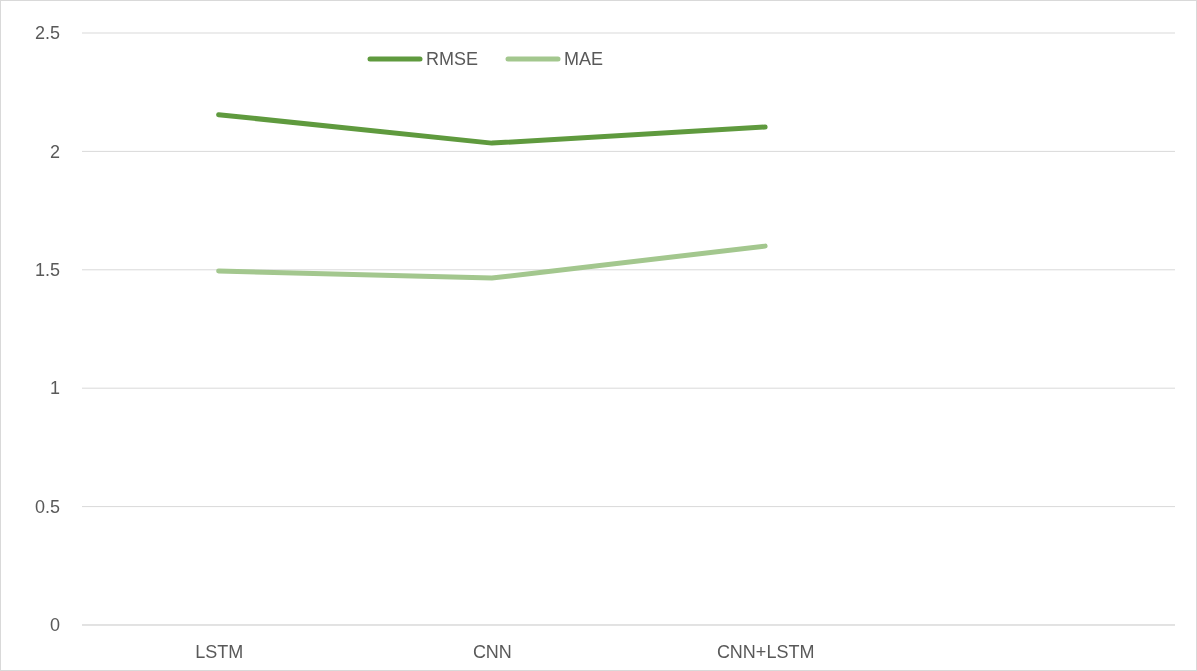  Describe the element at coordinates (54, 388) in the screenshot. I see `y-tick-label: 1` at that location.